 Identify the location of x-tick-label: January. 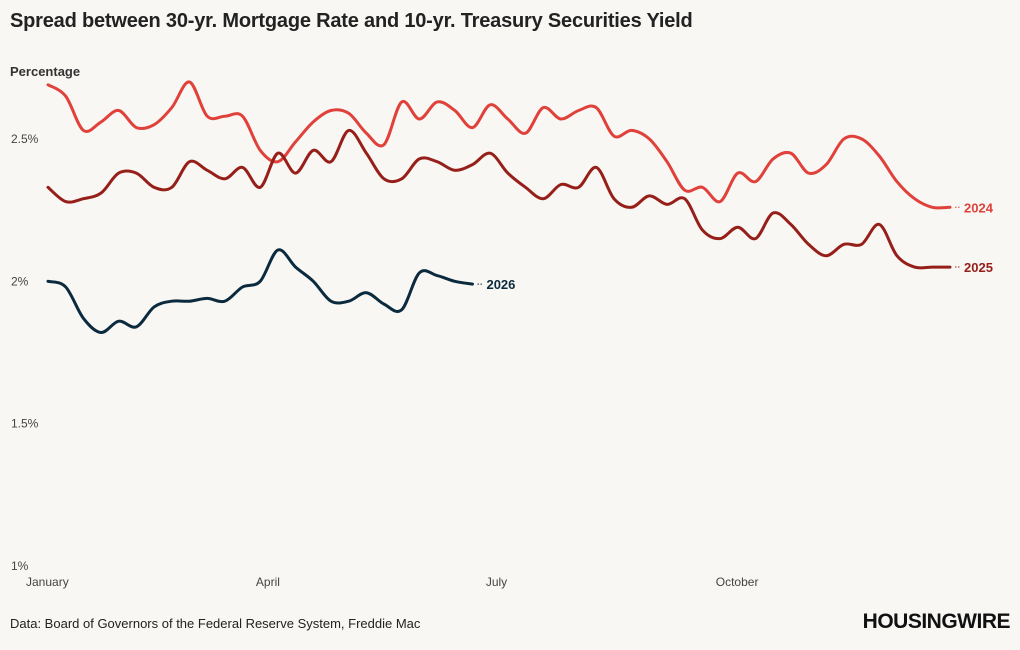
(47, 582).